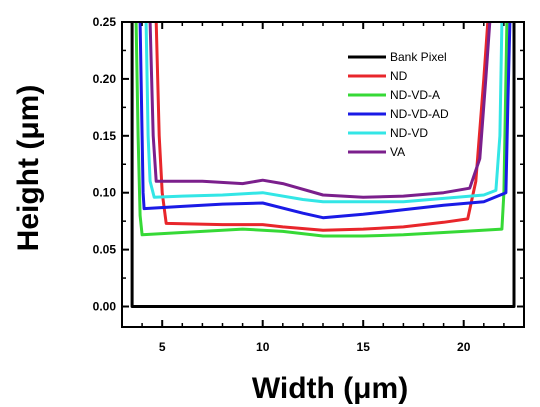  I want to click on y-tick-label: 0.20, so click(105, 79).